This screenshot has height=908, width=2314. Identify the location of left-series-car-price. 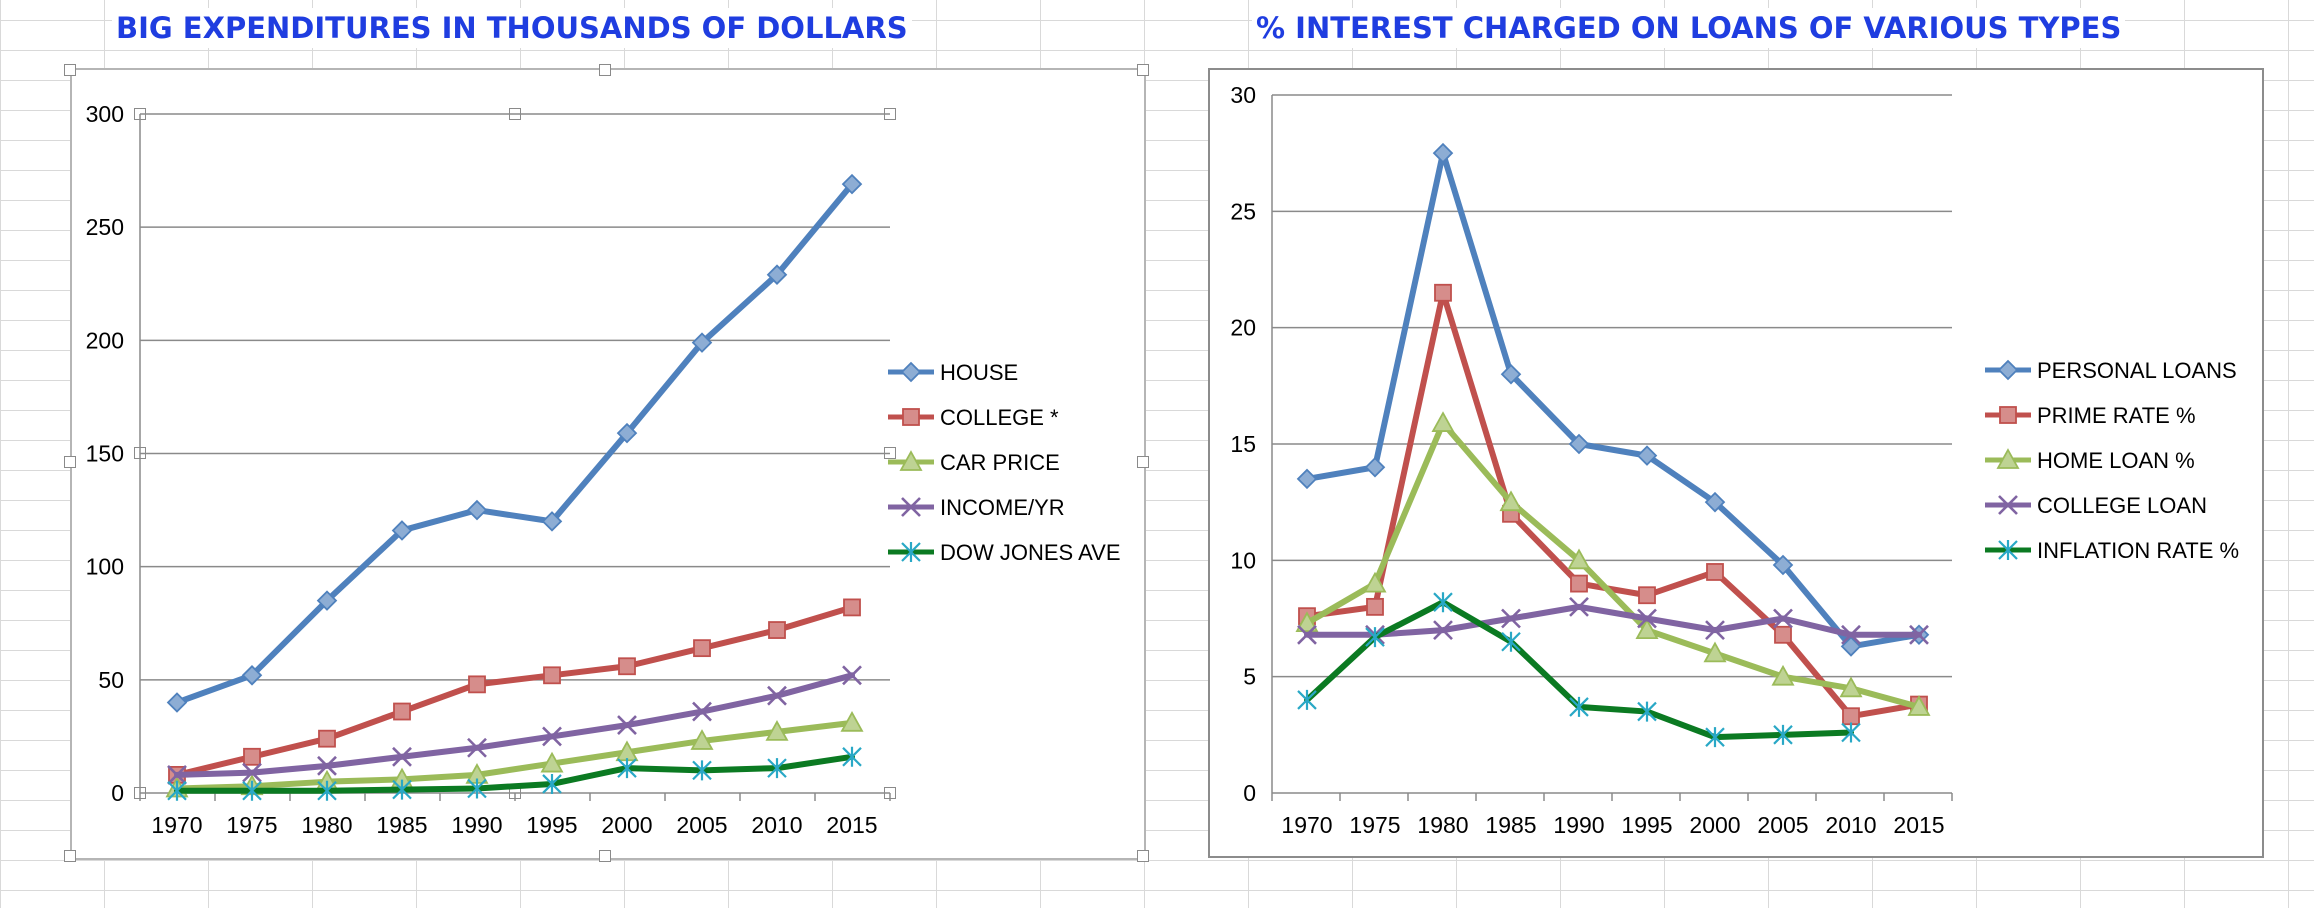
(514, 754).